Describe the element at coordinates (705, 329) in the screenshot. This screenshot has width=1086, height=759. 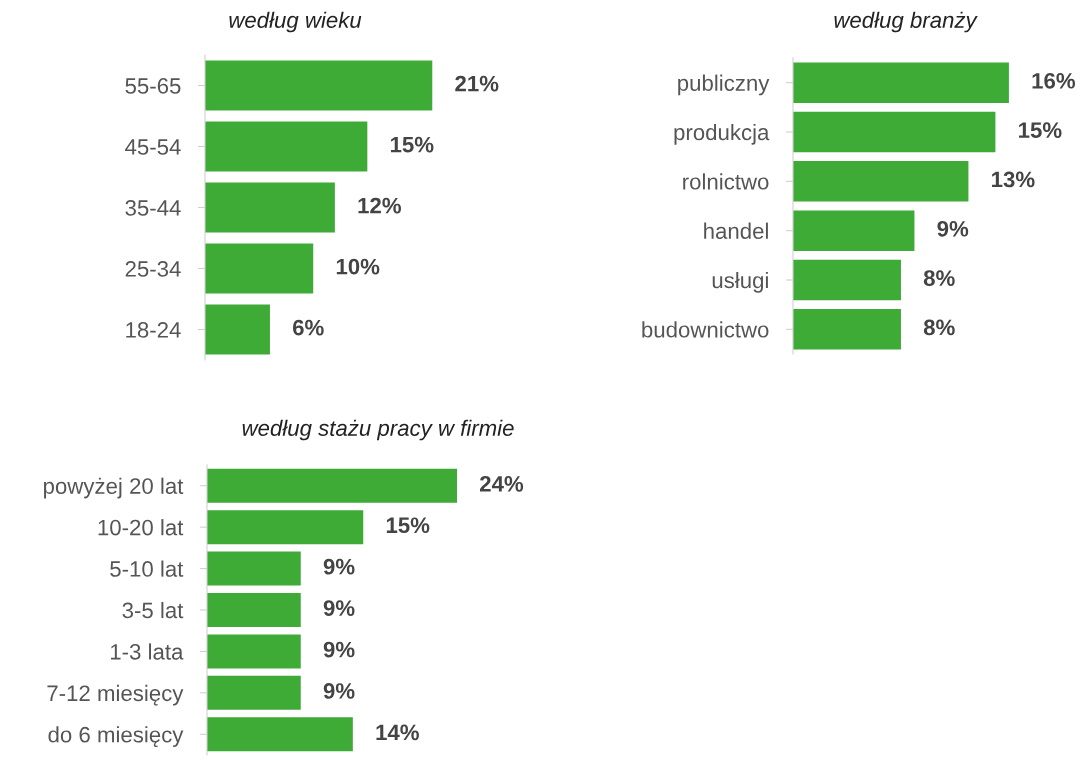
I see `y-tick-label: budownictwo` at that location.